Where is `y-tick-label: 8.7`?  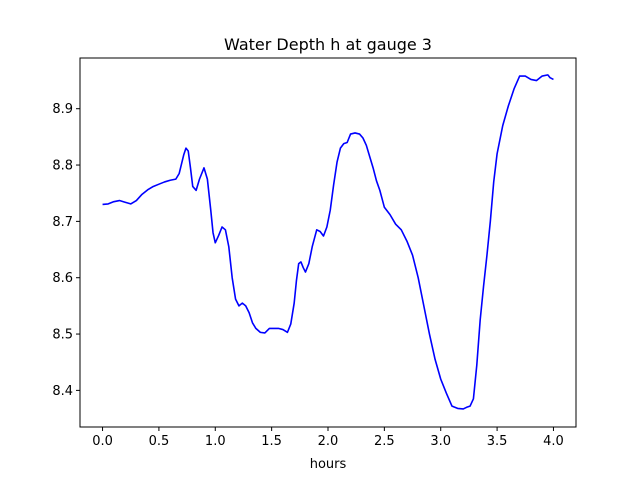
y-tick-label: 8.7 is located at coordinates (62, 222).